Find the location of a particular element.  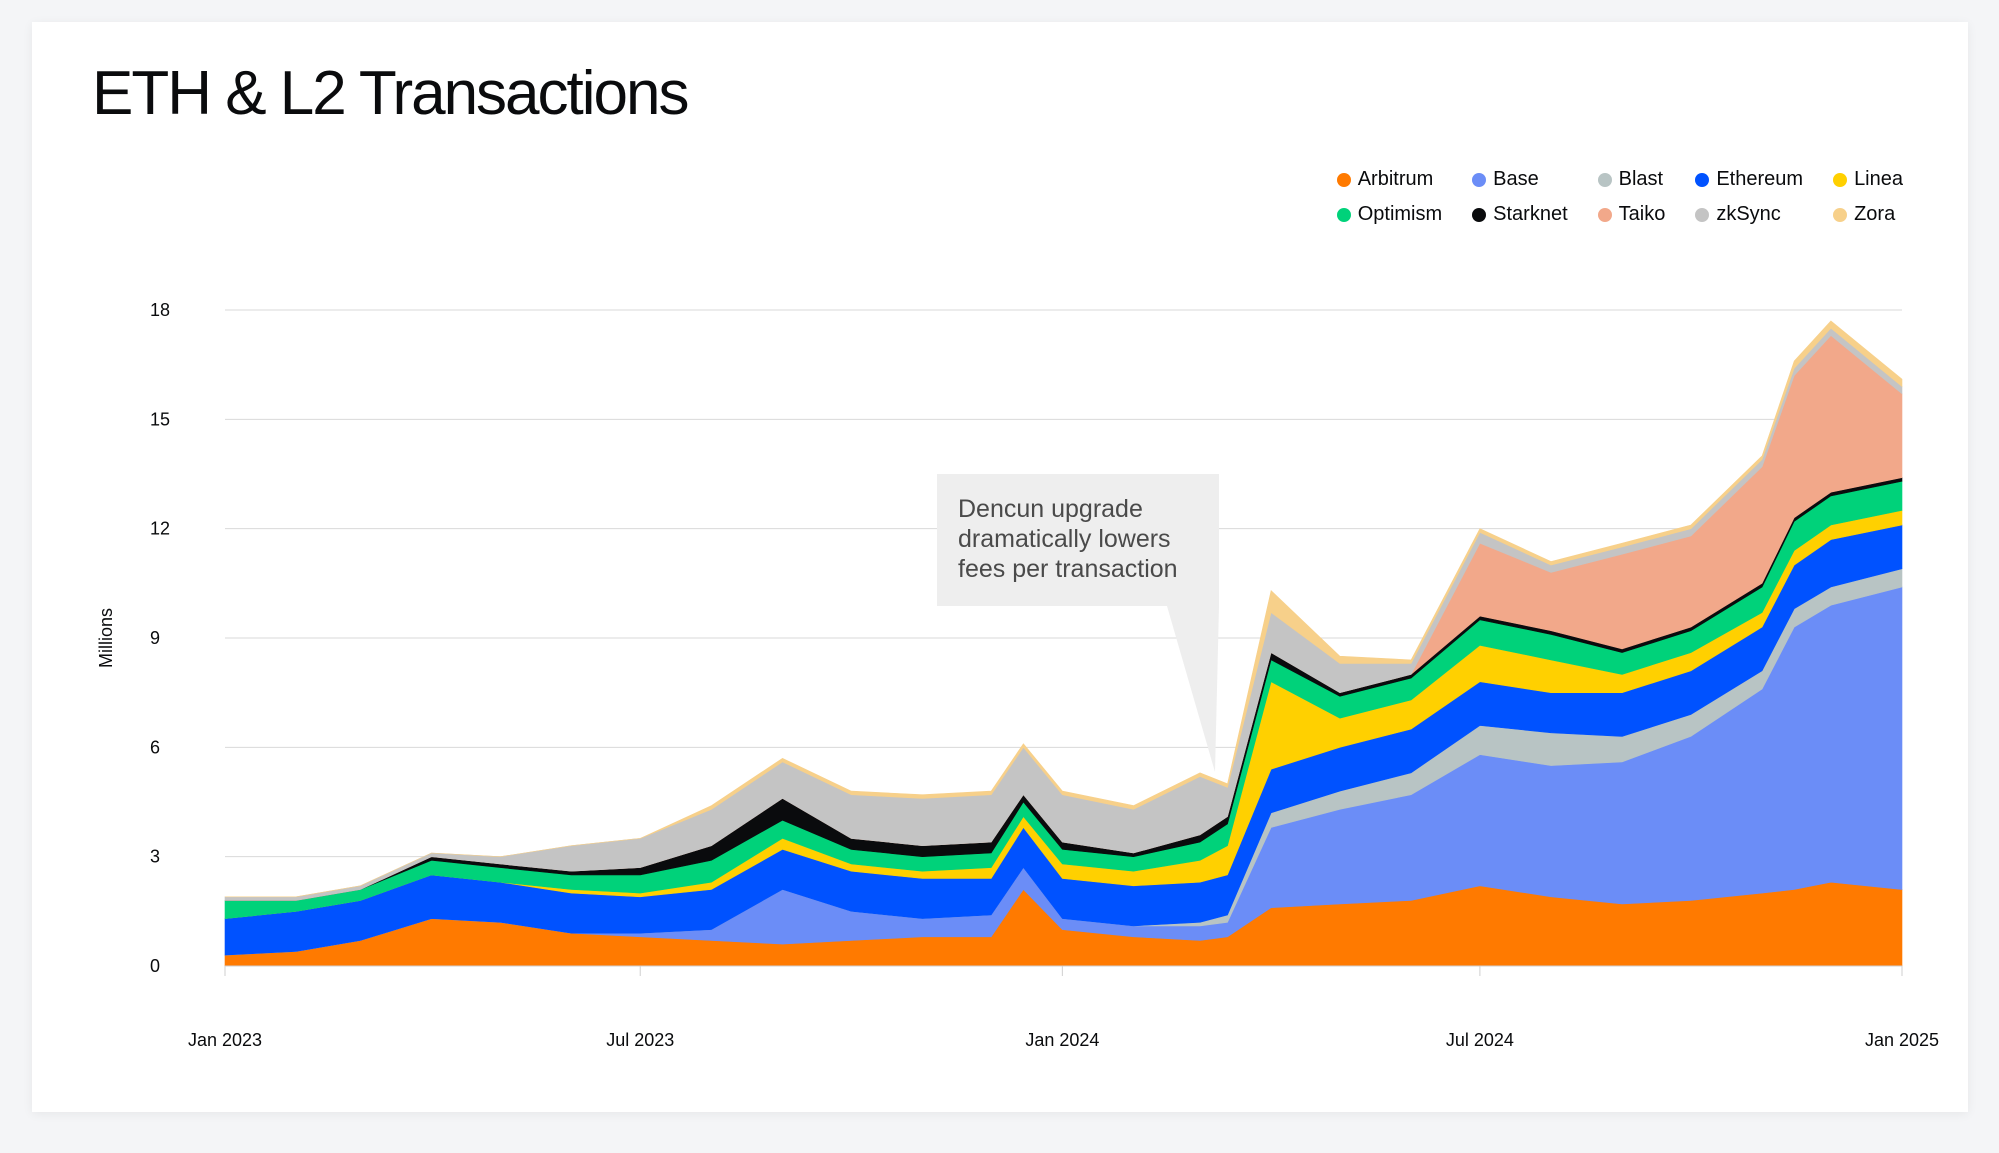

legend-item-arbitrum: Arbitrum is located at coordinates (1389, 179).